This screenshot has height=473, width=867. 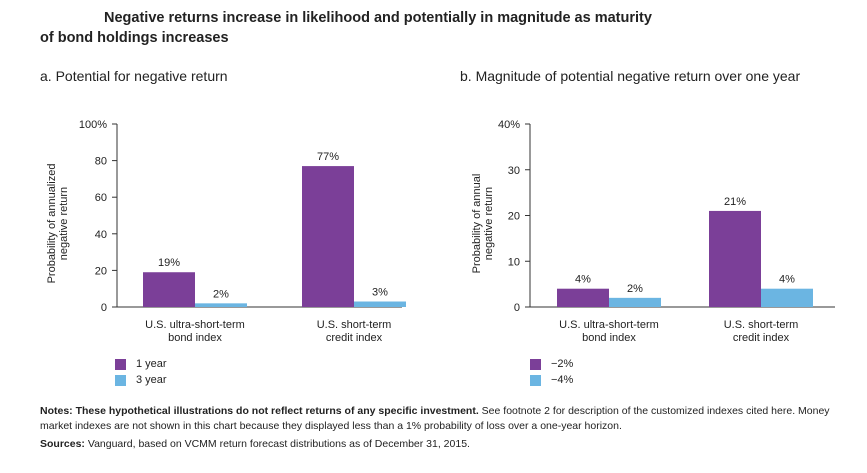 I want to click on chart-b-y-tick-label: 20, so click(x=514, y=217).